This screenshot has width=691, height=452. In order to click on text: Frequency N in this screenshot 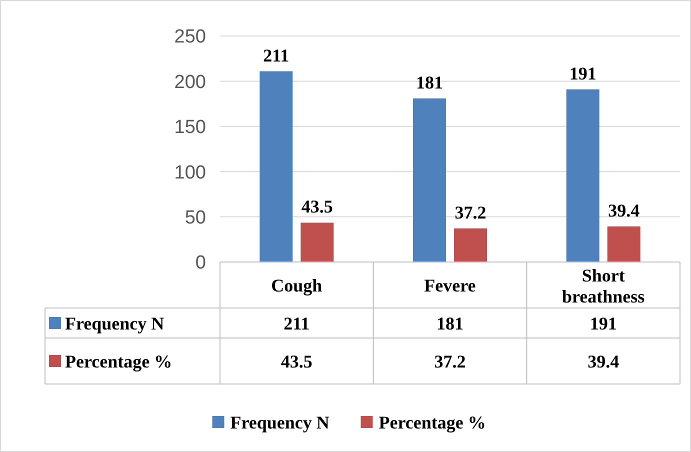, I will do `click(280, 422)`.